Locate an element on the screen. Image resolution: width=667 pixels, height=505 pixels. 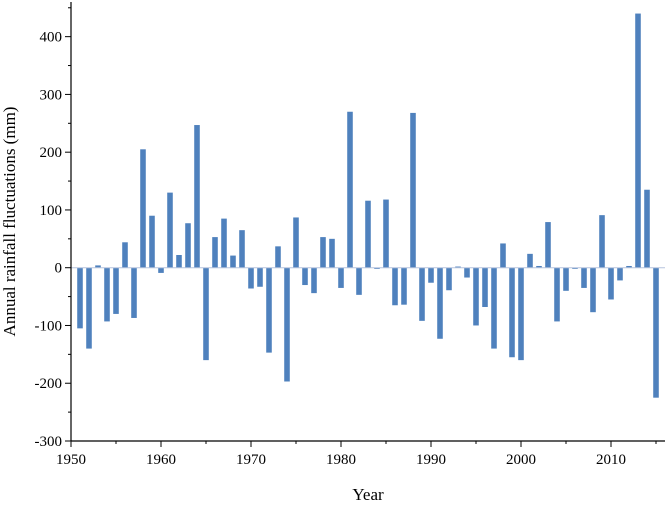
bar-1956 is located at coordinates (125, 255).